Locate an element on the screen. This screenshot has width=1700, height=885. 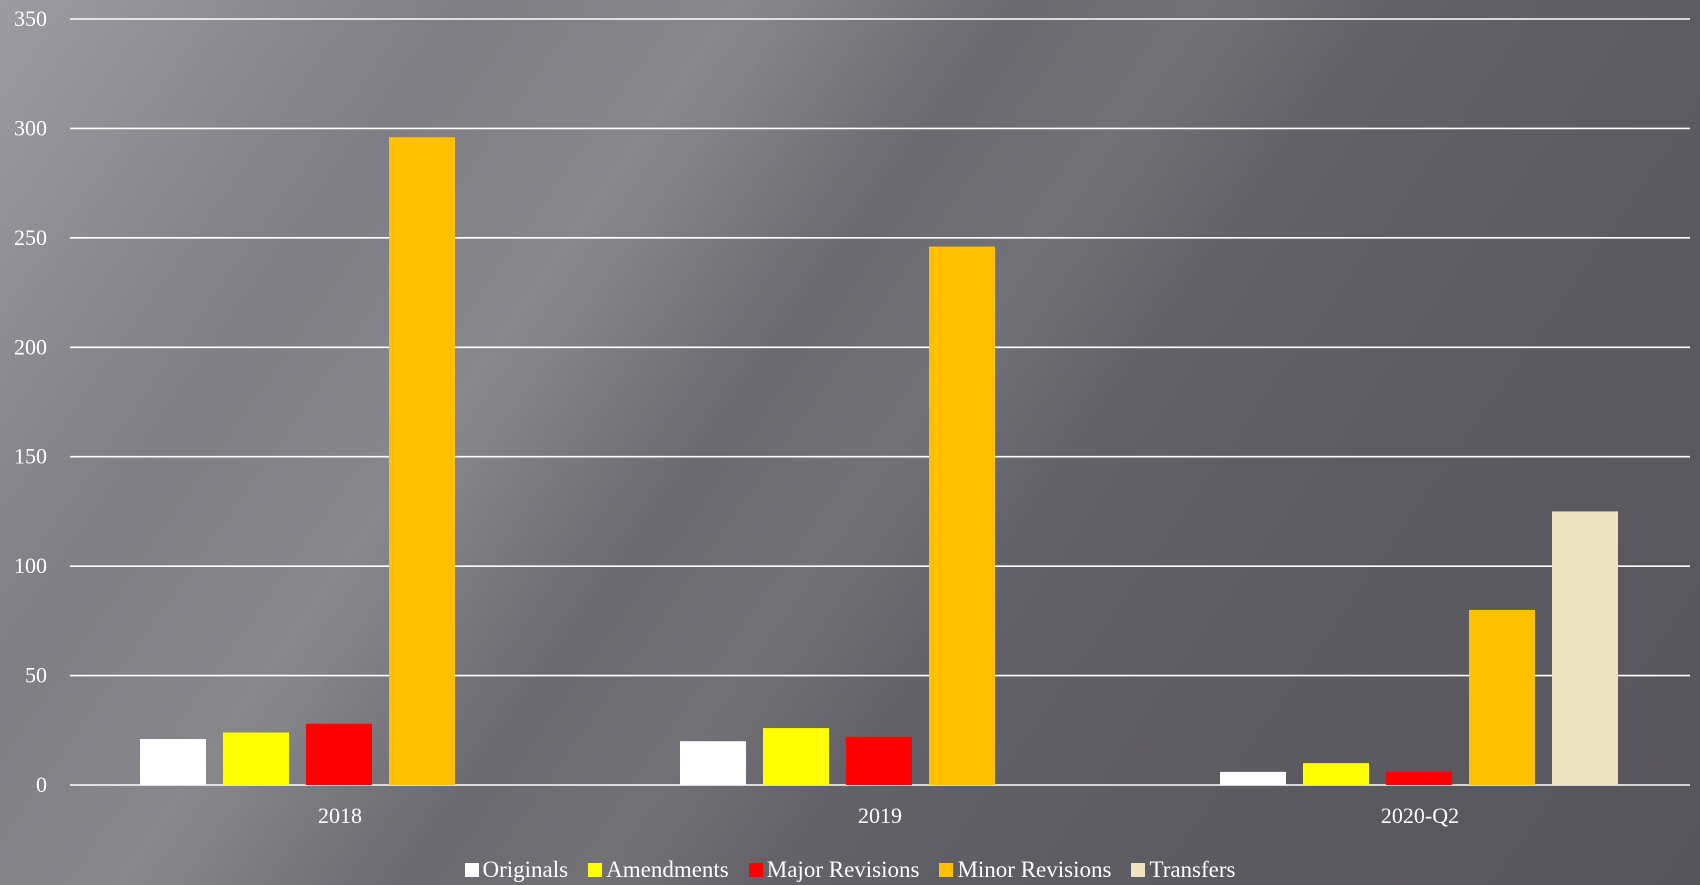
y-tick-label: 350 is located at coordinates (30, 18).